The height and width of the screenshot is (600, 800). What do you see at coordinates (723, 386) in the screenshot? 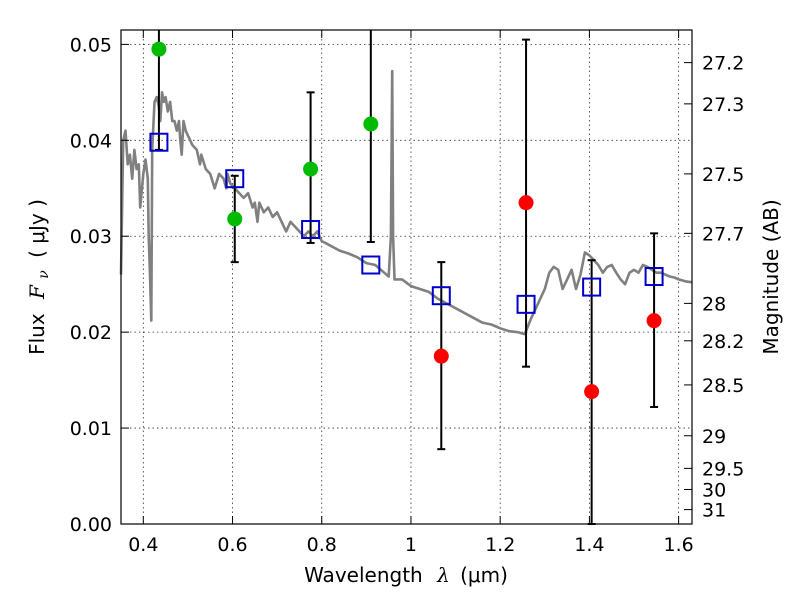
I see `y2-tick-label: 28.5` at bounding box center [723, 386].